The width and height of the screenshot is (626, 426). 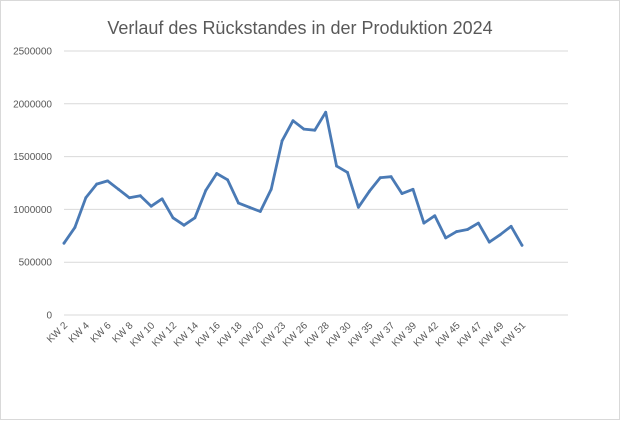 What do you see at coordinates (101, 332) in the screenshot?
I see `x-tick-label: KW 6` at bounding box center [101, 332].